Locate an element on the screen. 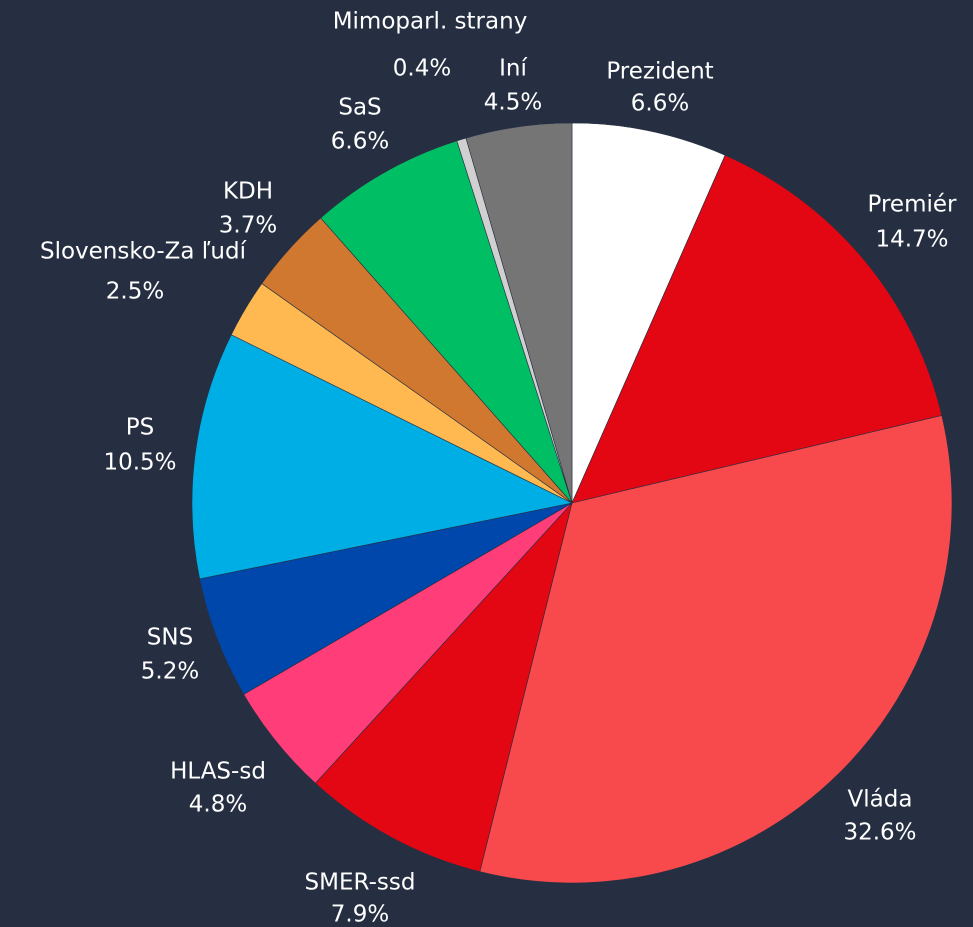  slice-value-label: 14.7% is located at coordinates (911, 240).